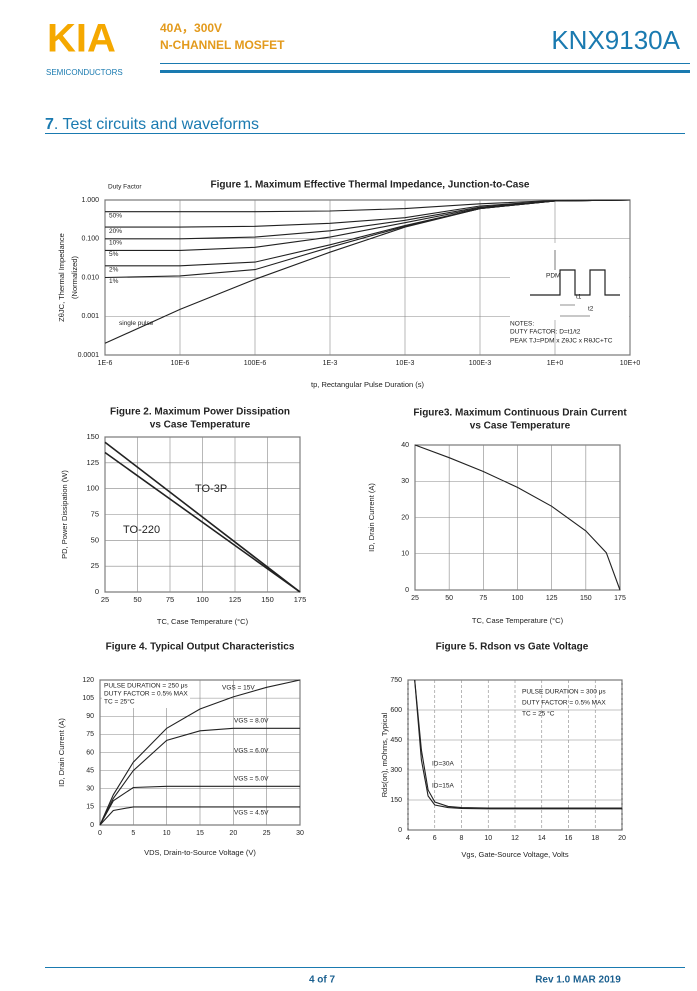 The width and height of the screenshot is (697, 991). Describe the element at coordinates (405, 517) in the screenshot. I see `y-tick-label: 20` at that location.